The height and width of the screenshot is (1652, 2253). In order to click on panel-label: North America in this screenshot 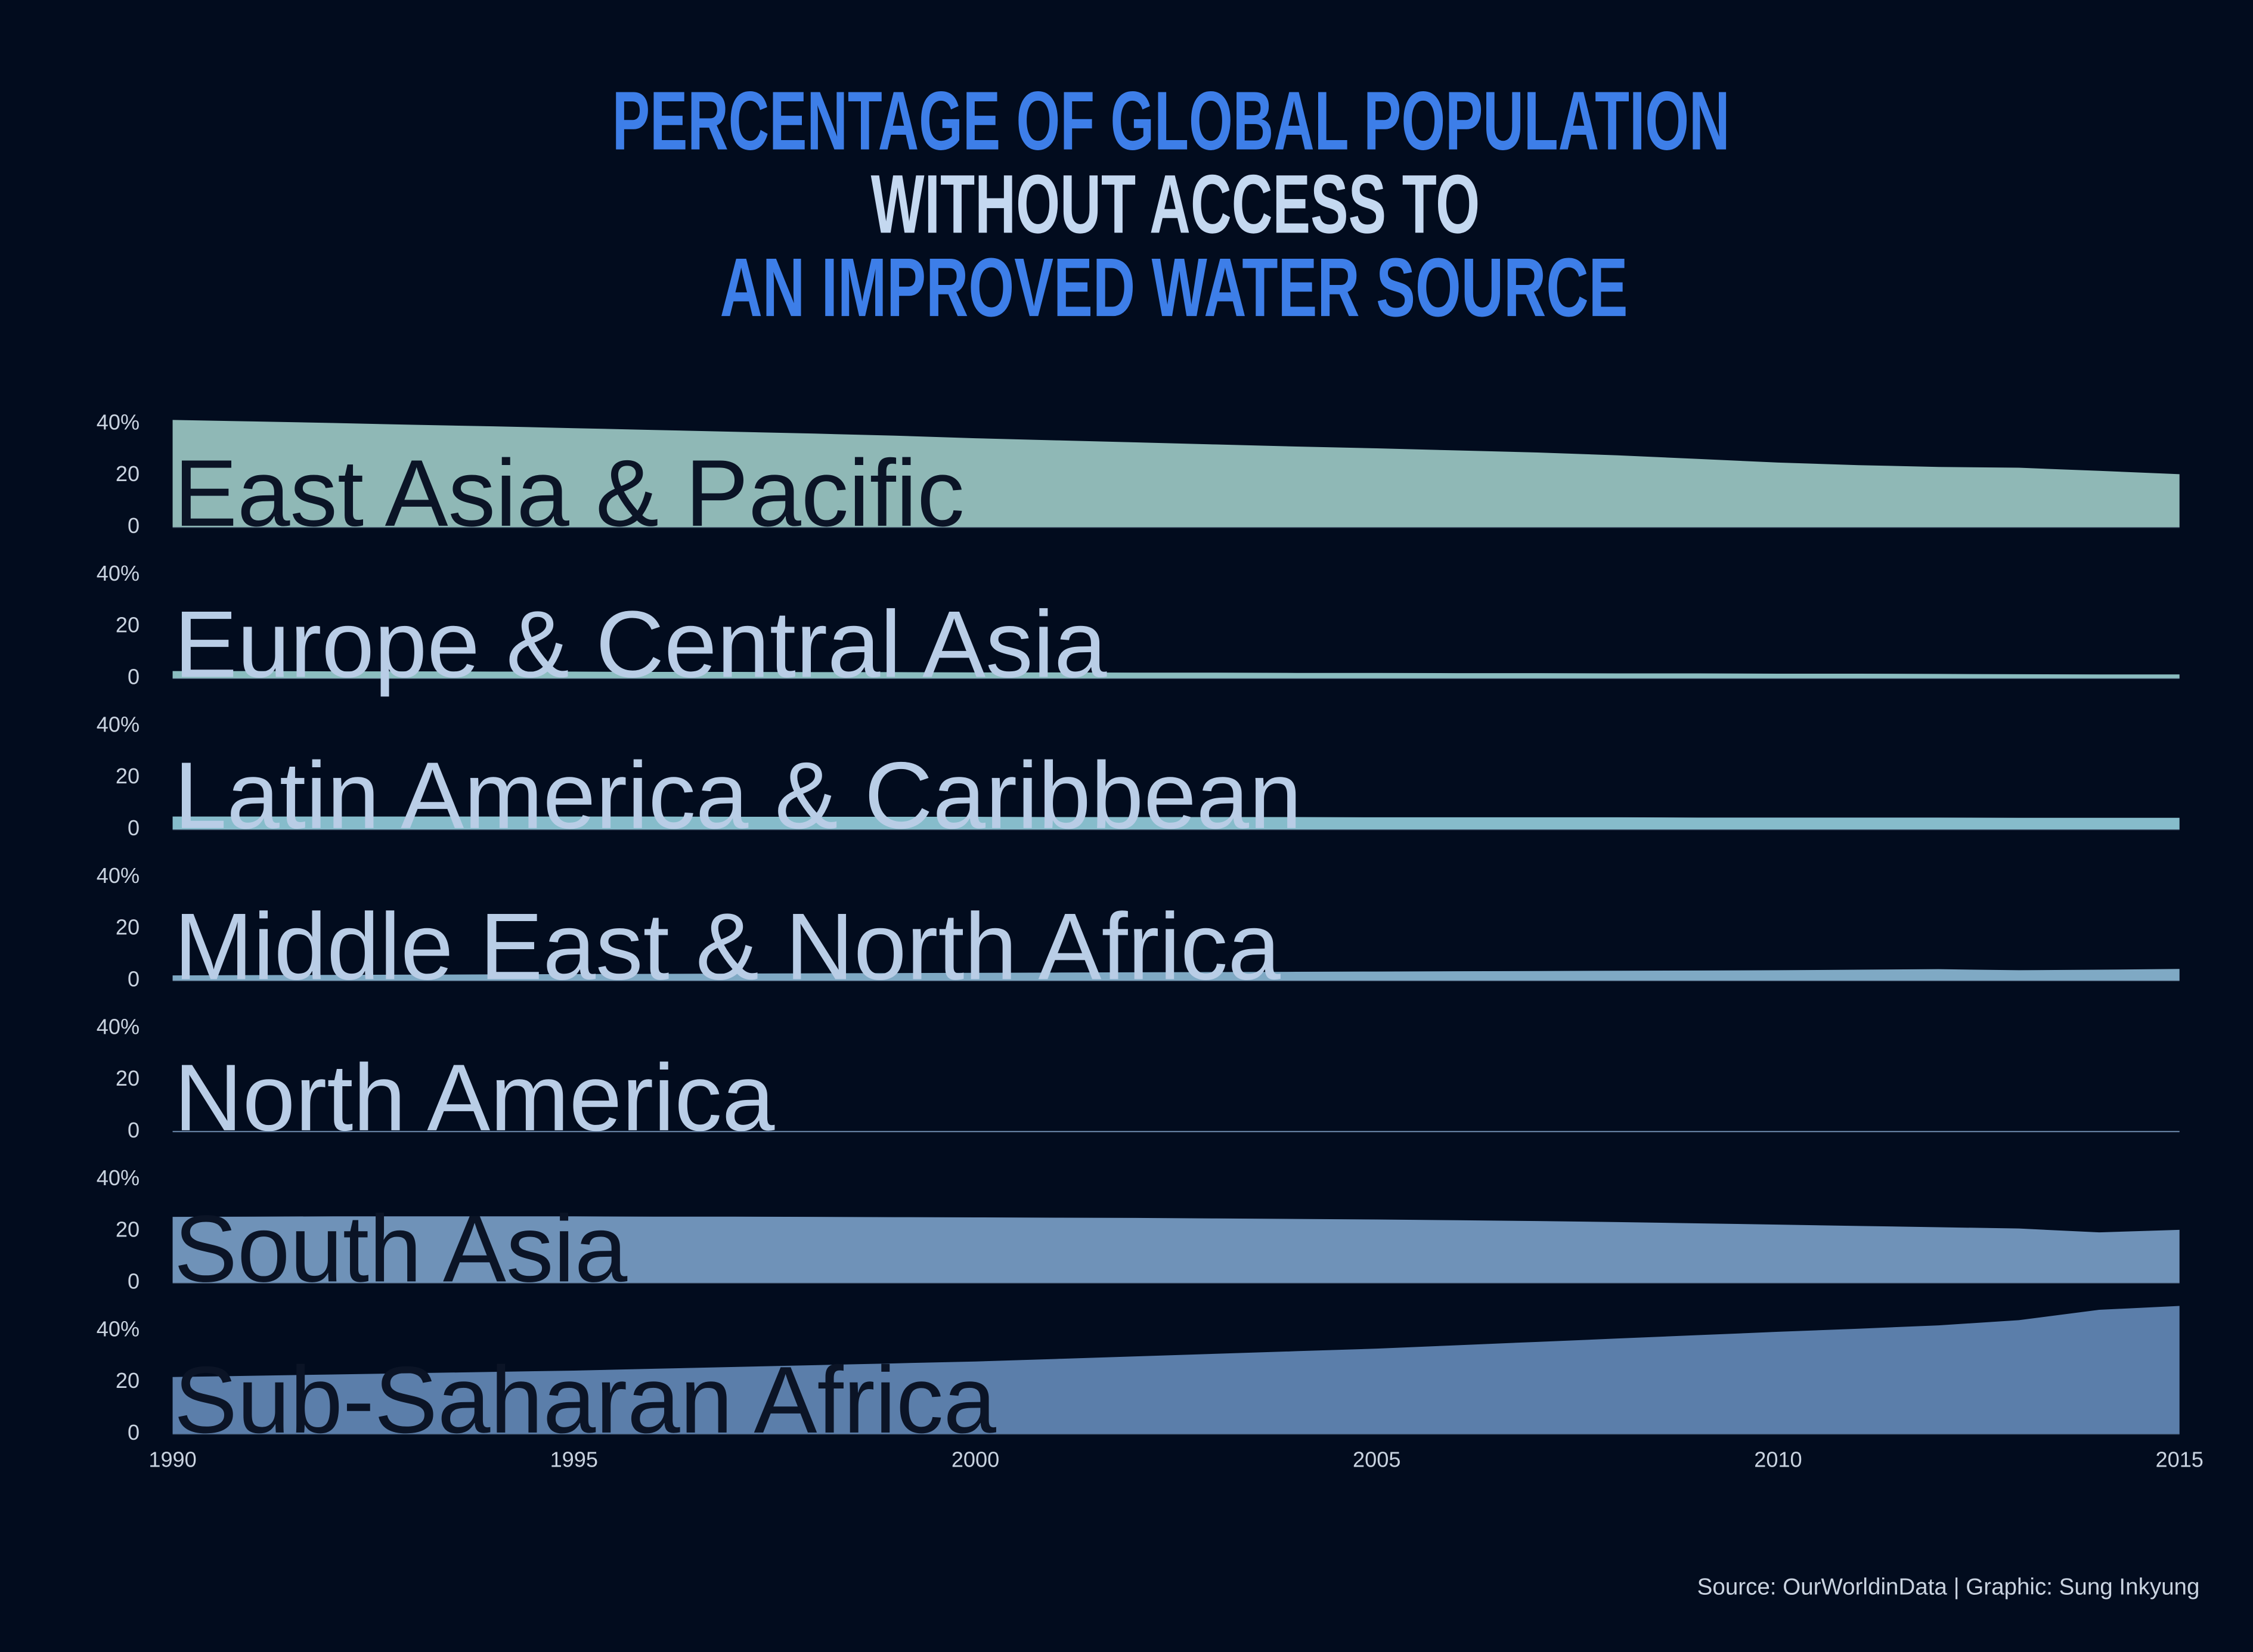, I will do `click(474, 1097)`.